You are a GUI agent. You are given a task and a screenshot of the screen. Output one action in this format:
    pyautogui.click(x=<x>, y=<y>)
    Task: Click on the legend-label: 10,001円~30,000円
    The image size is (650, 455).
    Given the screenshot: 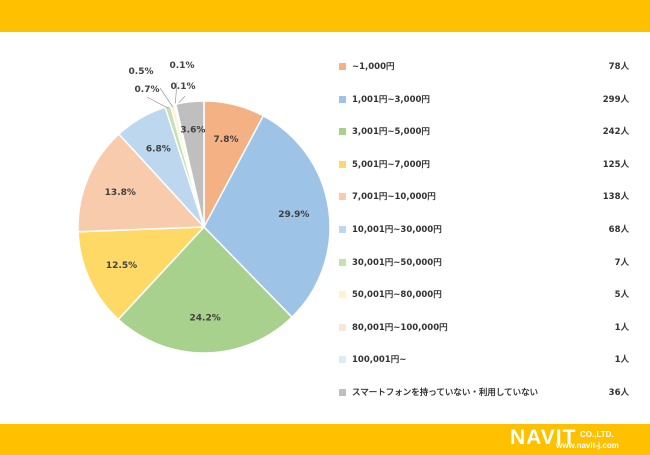 What is the action you would take?
    pyautogui.click(x=397, y=229)
    